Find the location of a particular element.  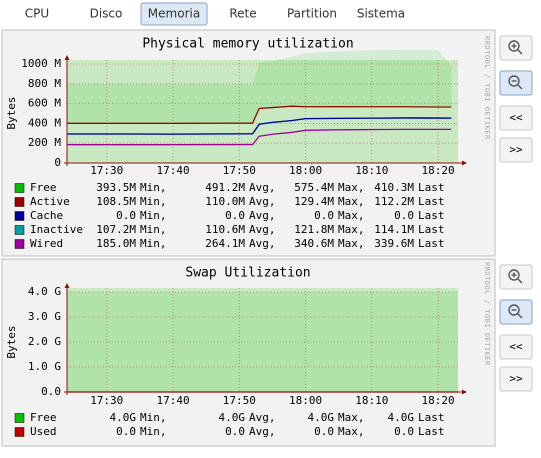

y-tick-label: 3.0 G is located at coordinates (44, 316).